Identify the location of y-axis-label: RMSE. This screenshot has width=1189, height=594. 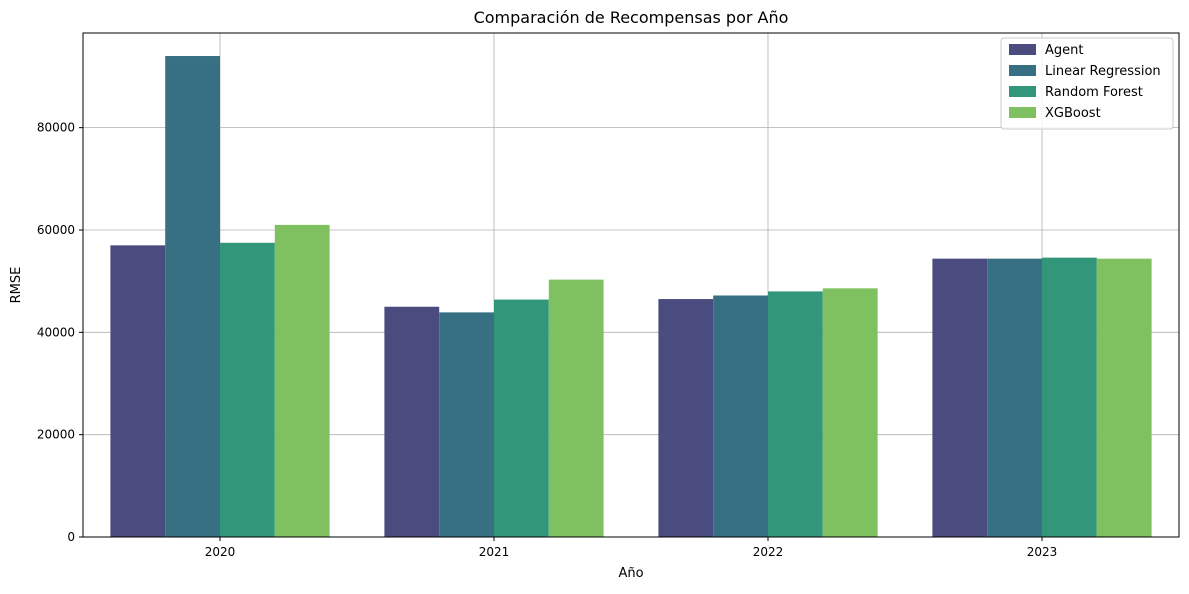
(16, 285).